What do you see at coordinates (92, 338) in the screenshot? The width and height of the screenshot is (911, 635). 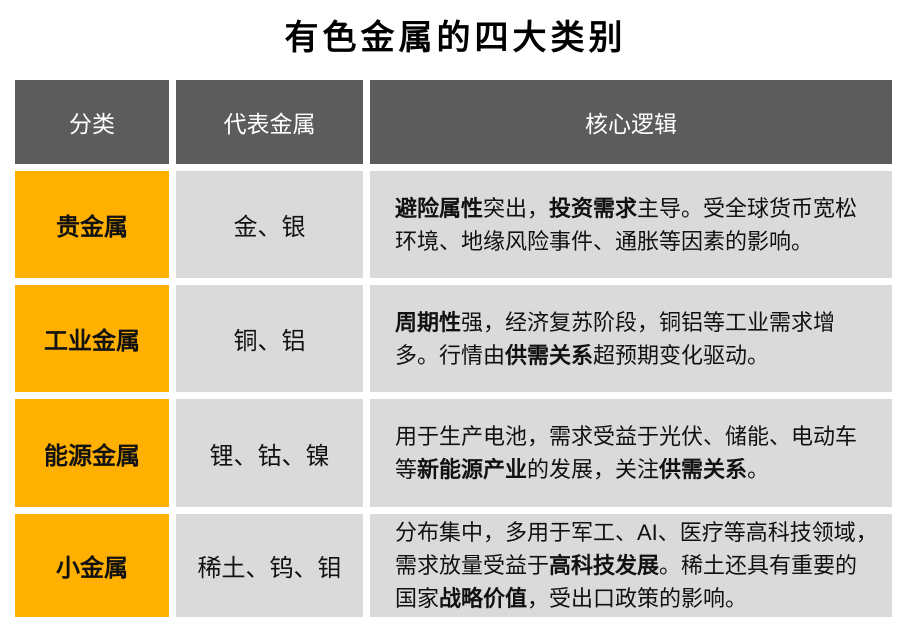 I see `category-cell-industrial-metals: 工业金属` at bounding box center [92, 338].